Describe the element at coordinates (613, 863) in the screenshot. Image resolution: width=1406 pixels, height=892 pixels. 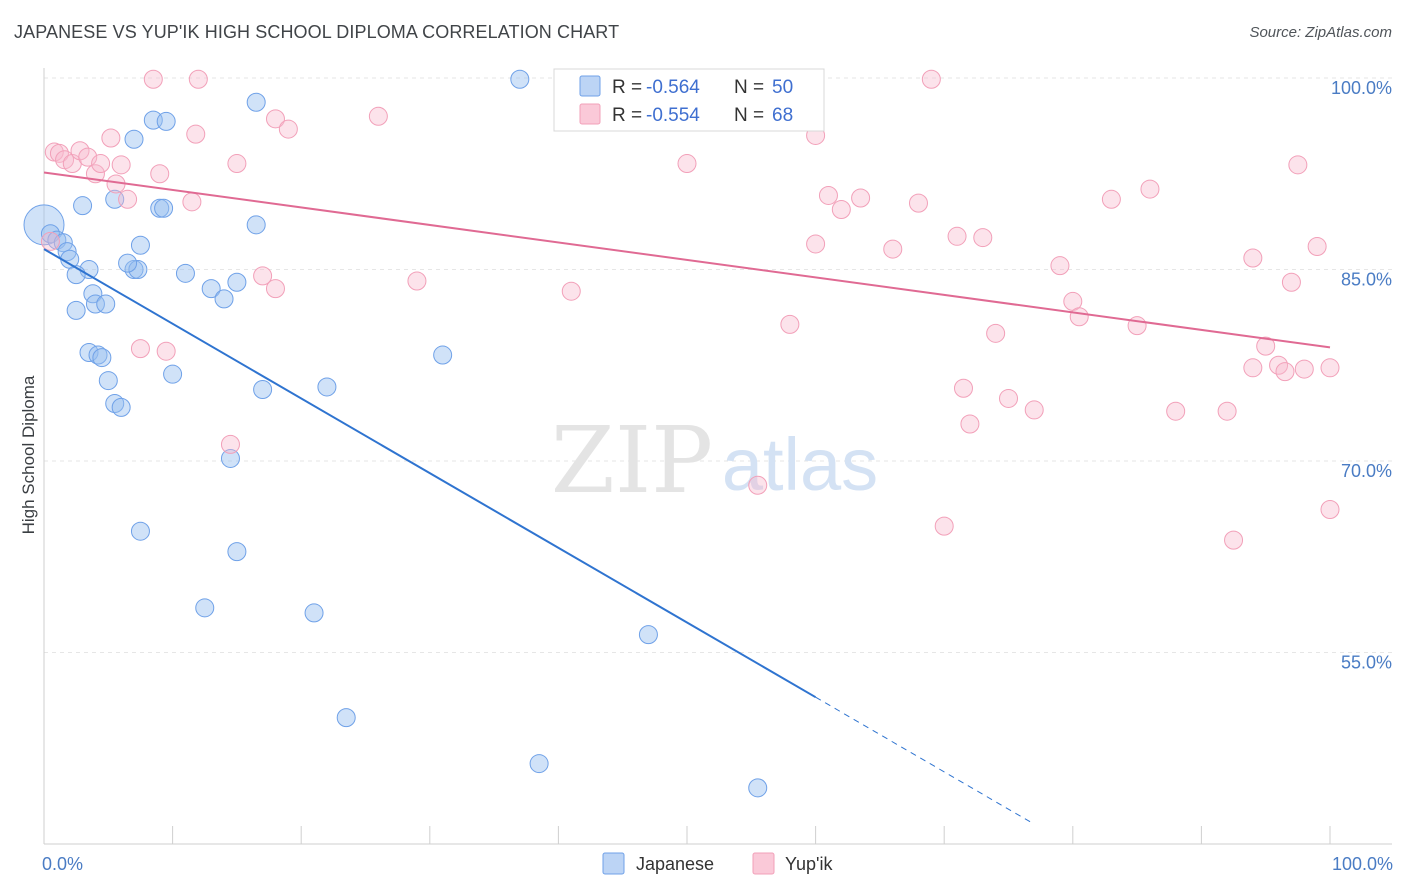
I see `bottom-legend-swatch-japanese` at that location.